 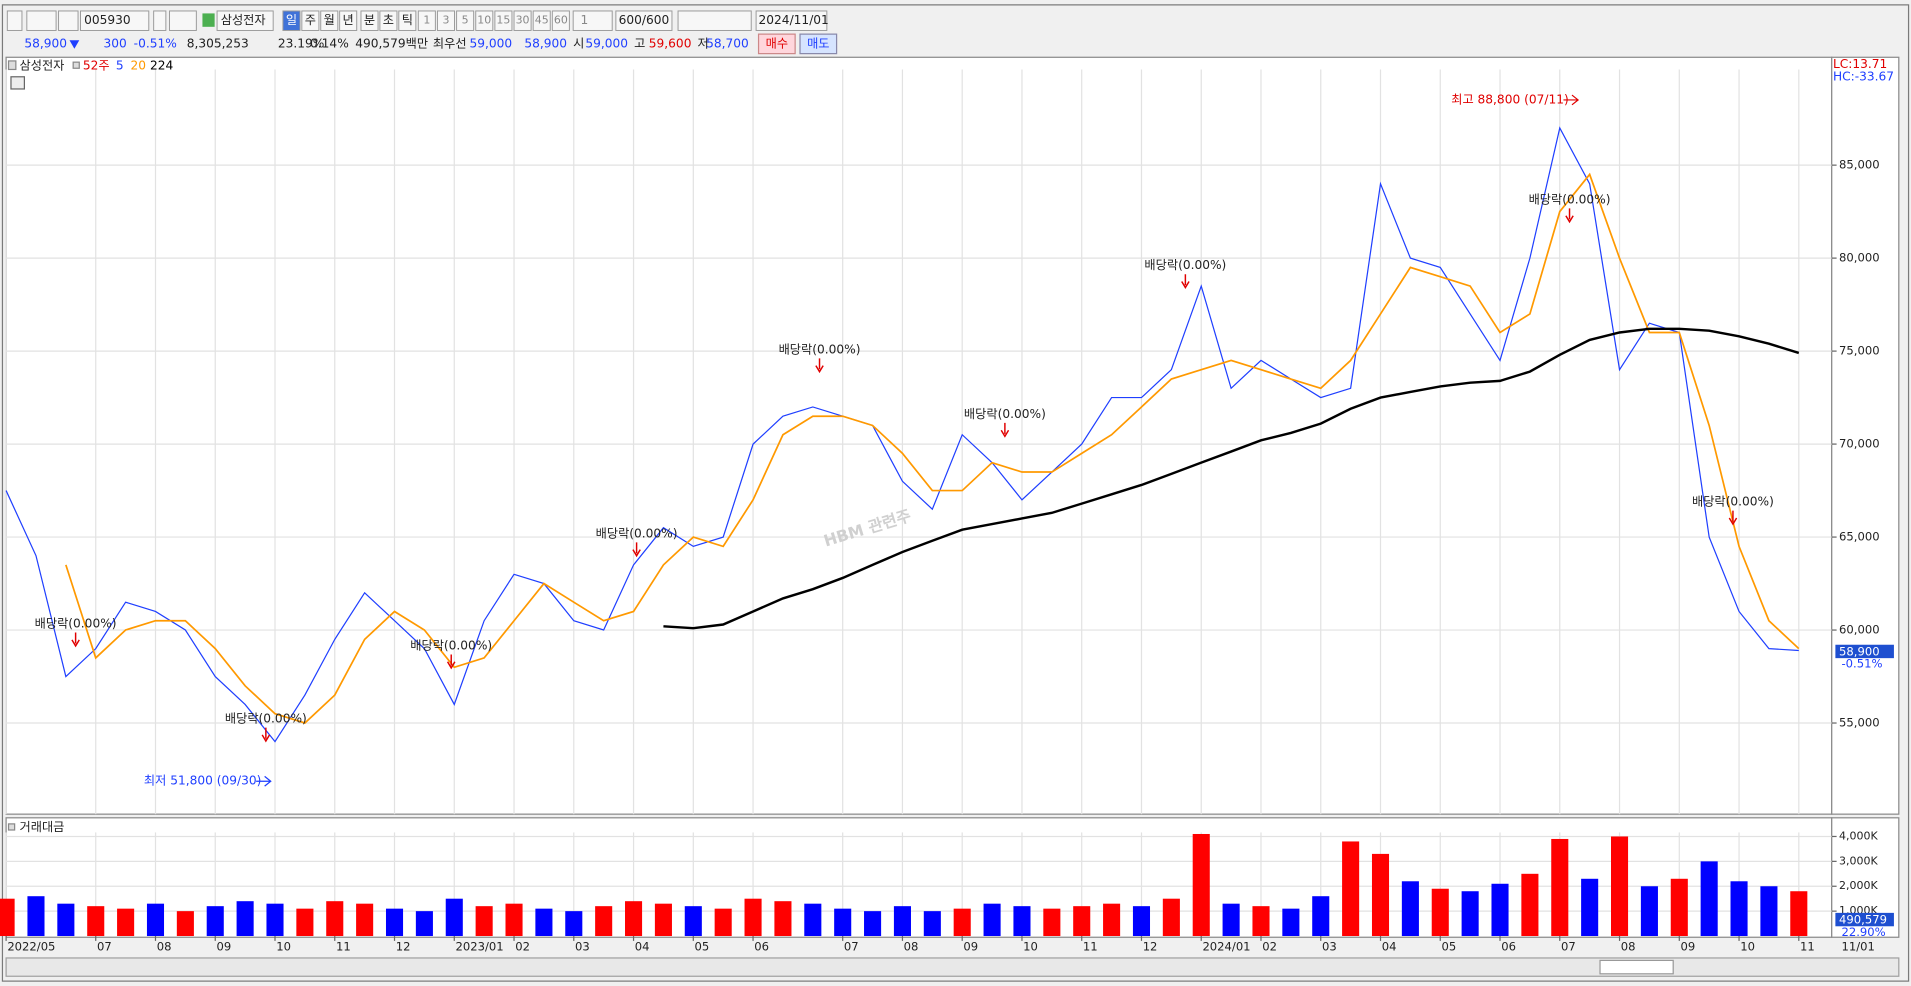 I want to click on x-tick-label: 05, so click(x=1448, y=947).